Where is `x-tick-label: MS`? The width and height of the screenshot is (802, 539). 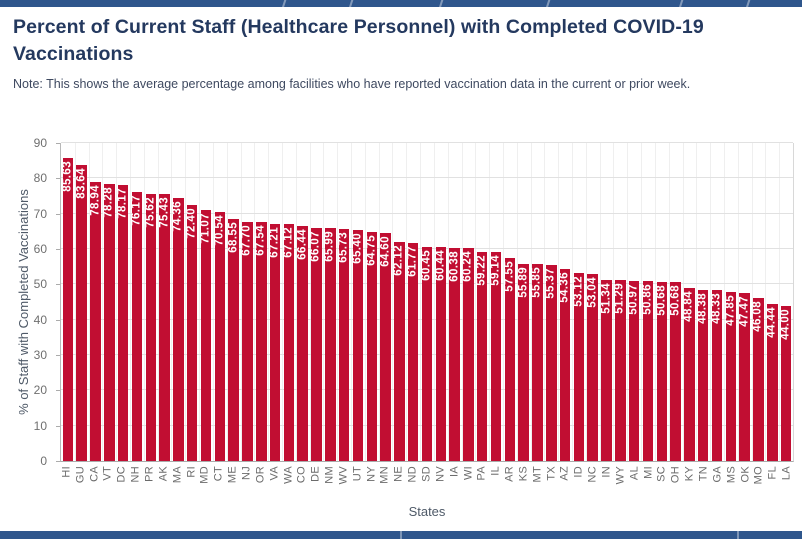
x-tick-label: MS is located at coordinates (731, 475).